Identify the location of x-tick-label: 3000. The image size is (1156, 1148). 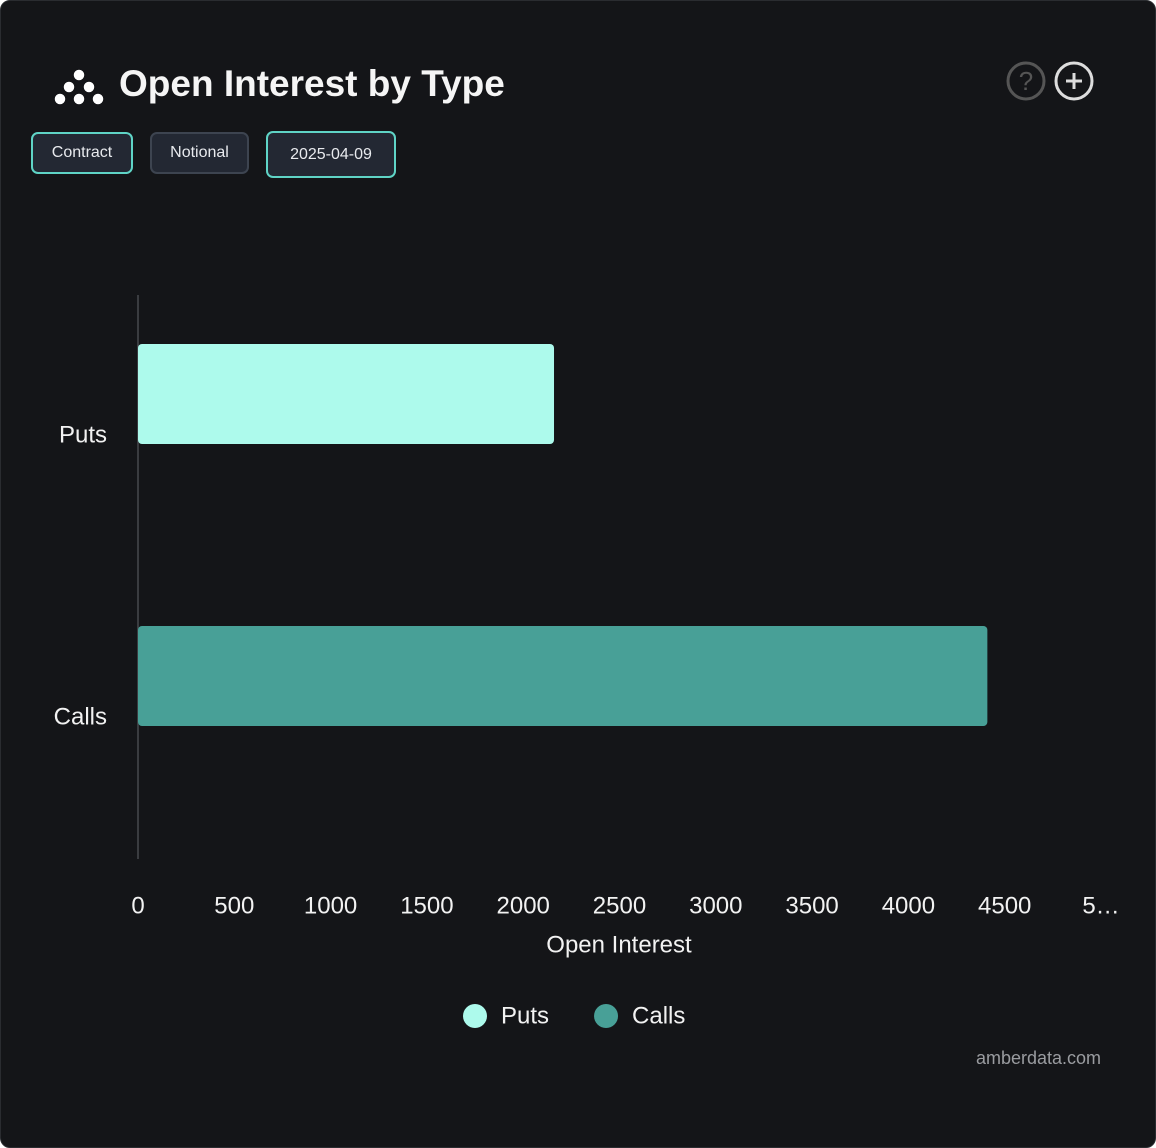
(715, 905).